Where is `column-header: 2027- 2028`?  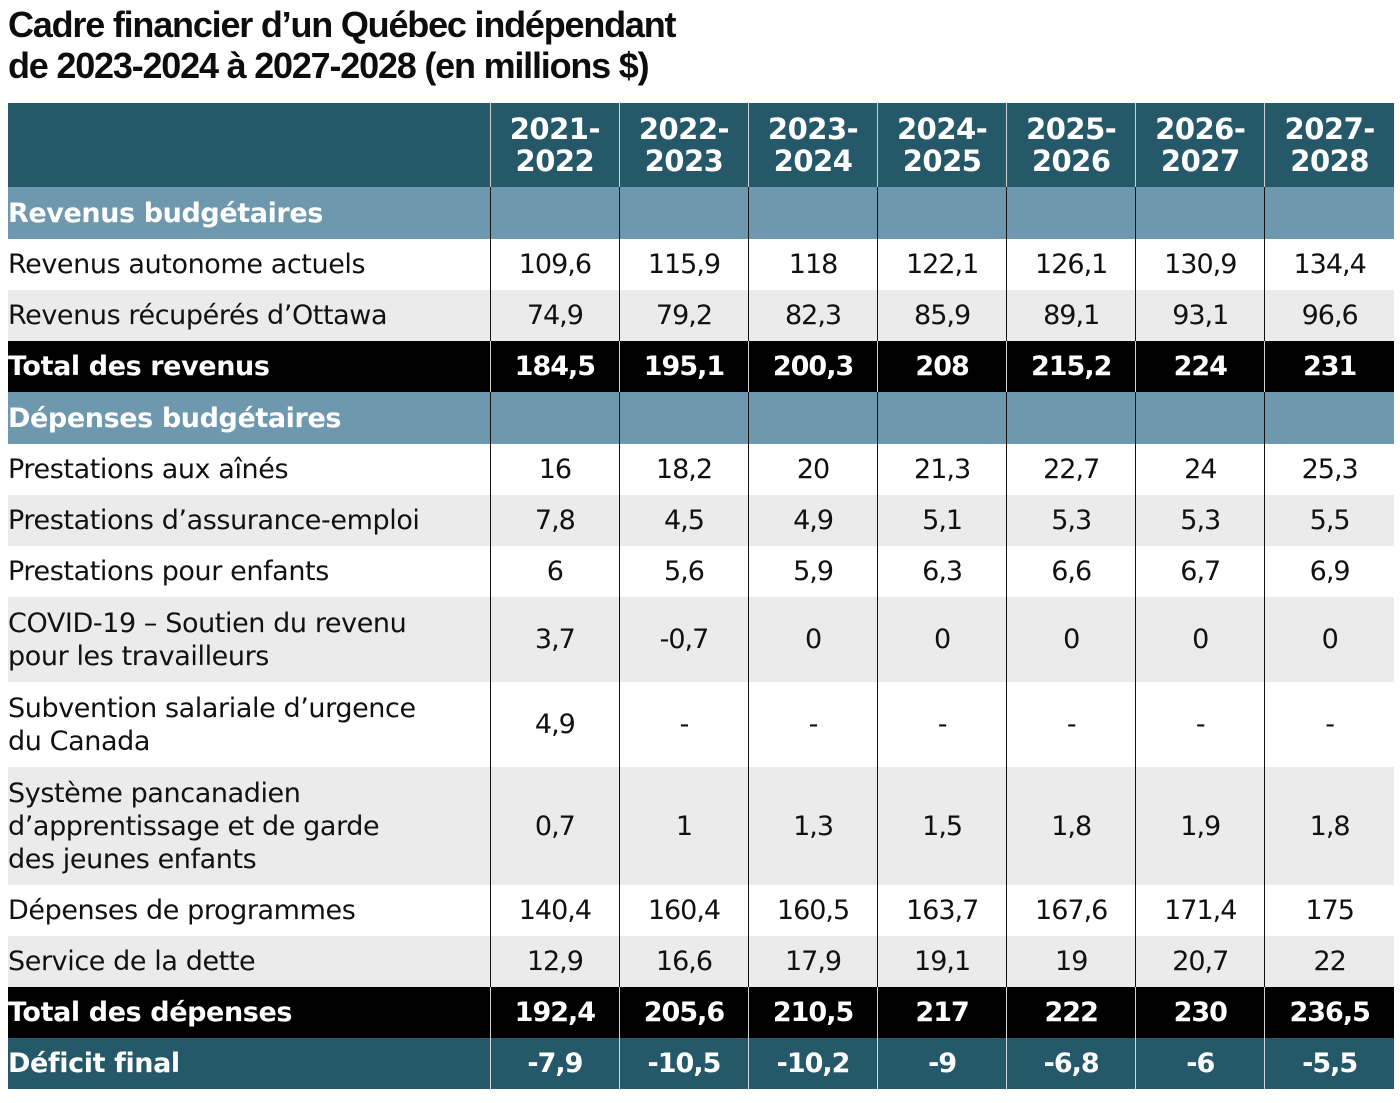 column-header: 2027- 2028 is located at coordinates (1329, 145).